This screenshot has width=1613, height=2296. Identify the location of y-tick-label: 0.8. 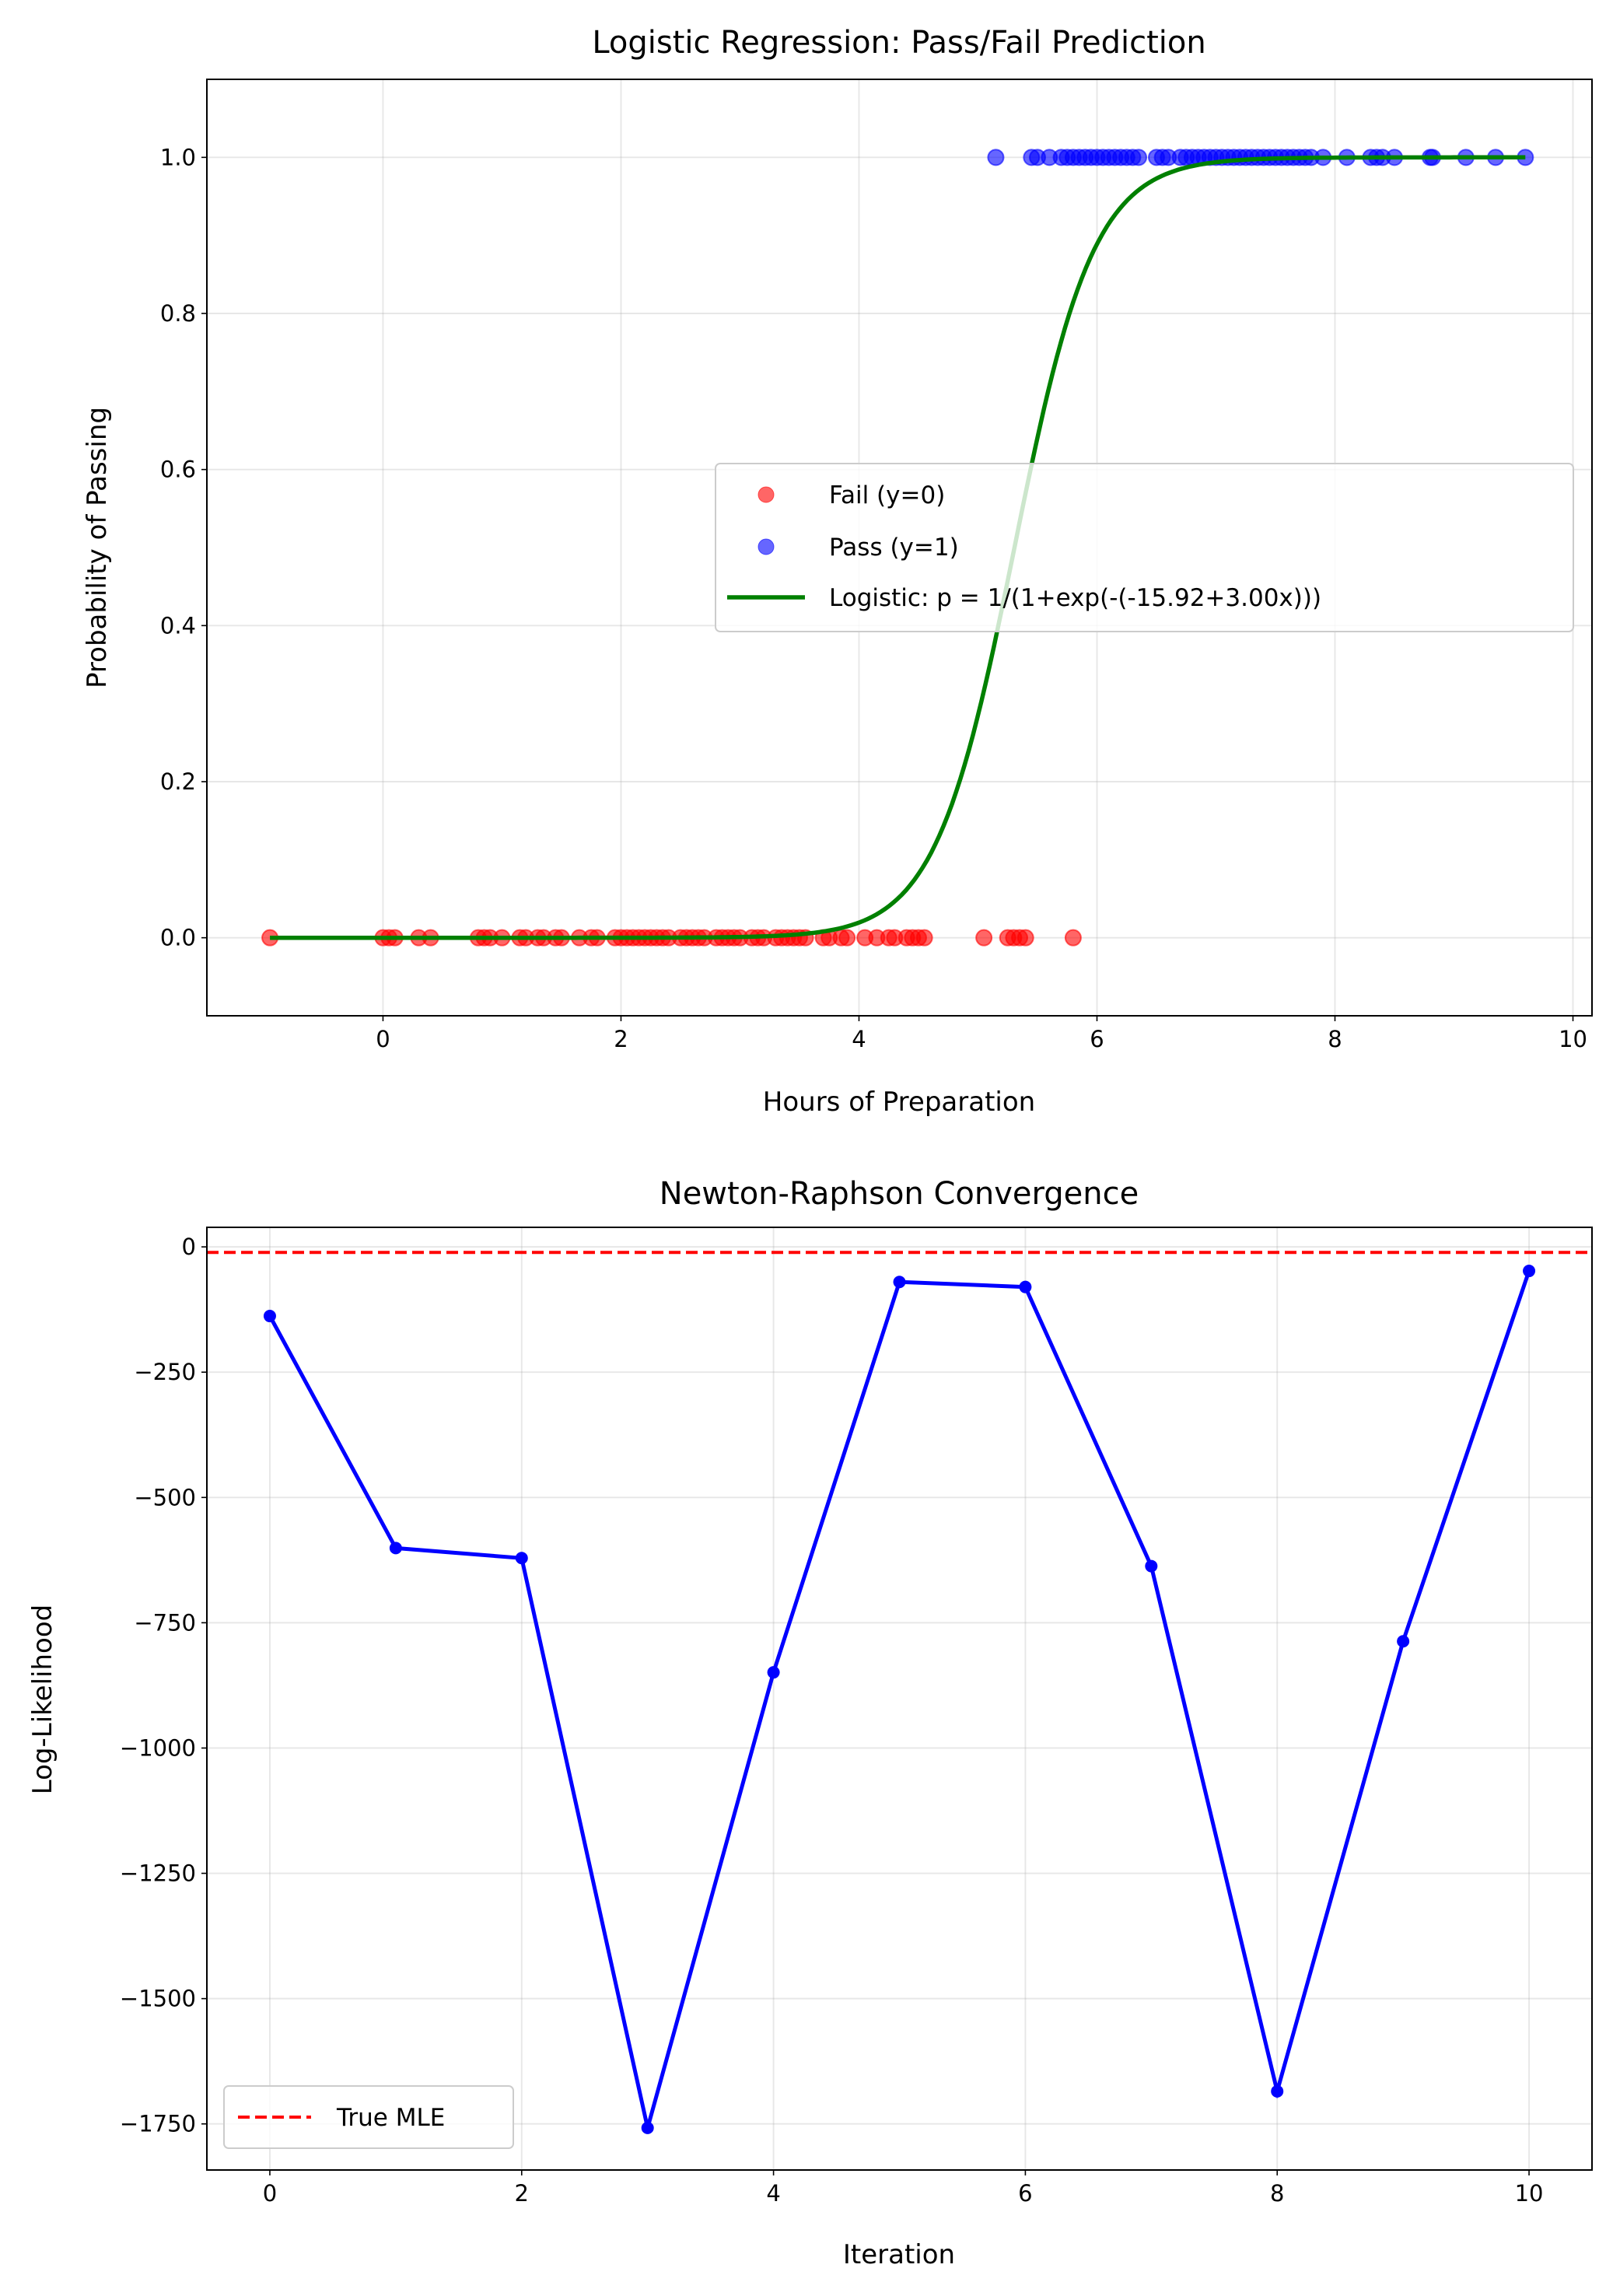
(178, 314).